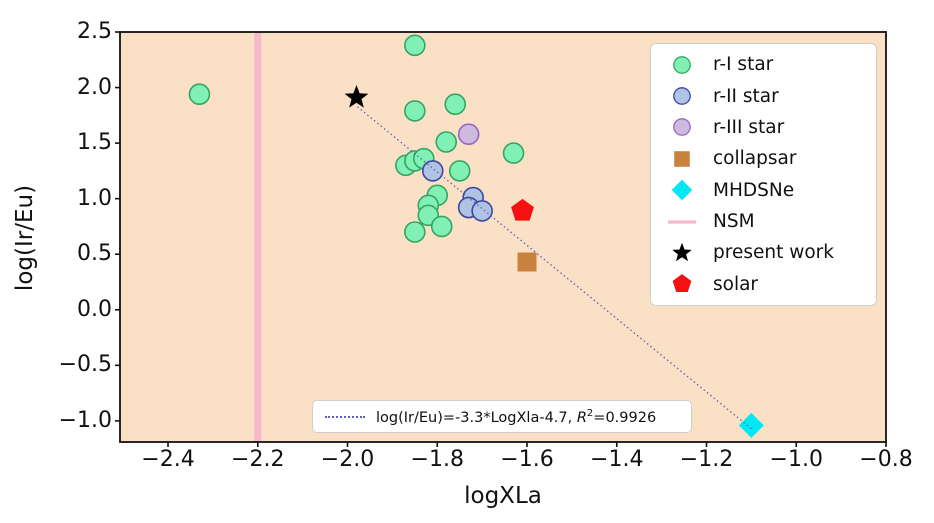 This screenshot has height=523, width=934. Describe the element at coordinates (94, 198) in the screenshot. I see `y-tick-label: 1.0` at that location.